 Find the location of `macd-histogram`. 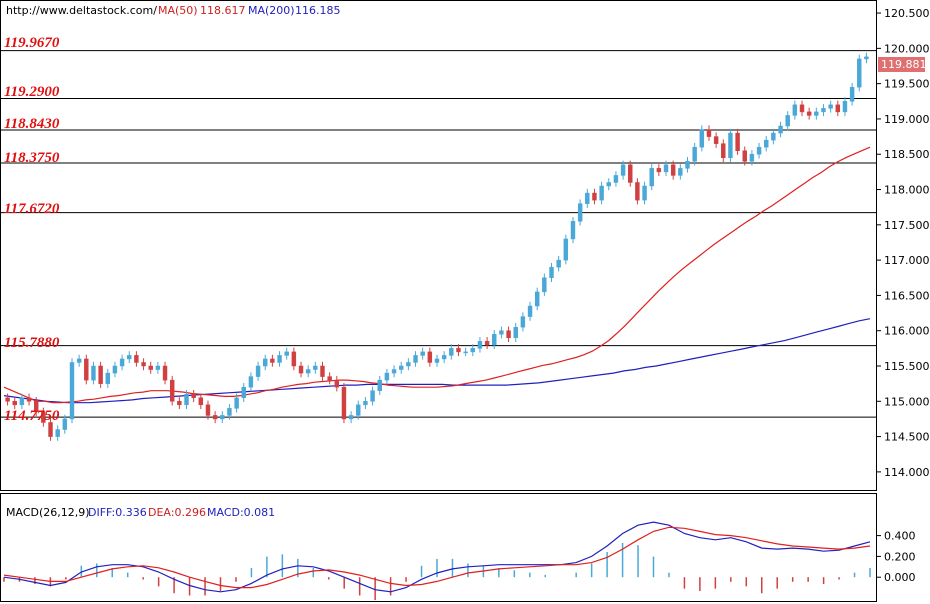

macd-histogram is located at coordinates (437, 571).